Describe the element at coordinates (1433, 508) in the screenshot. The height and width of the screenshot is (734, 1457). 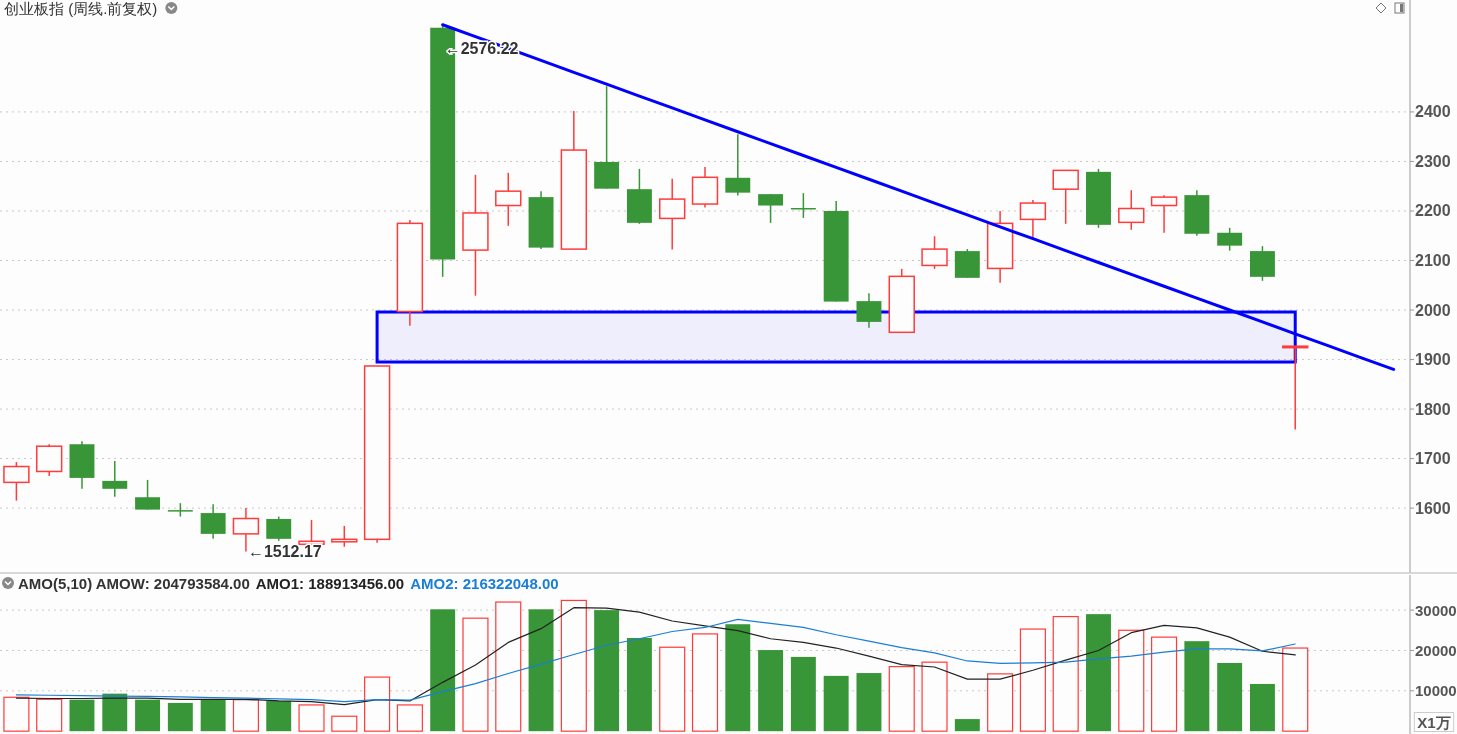
I see `y-tick-label: 1600` at that location.